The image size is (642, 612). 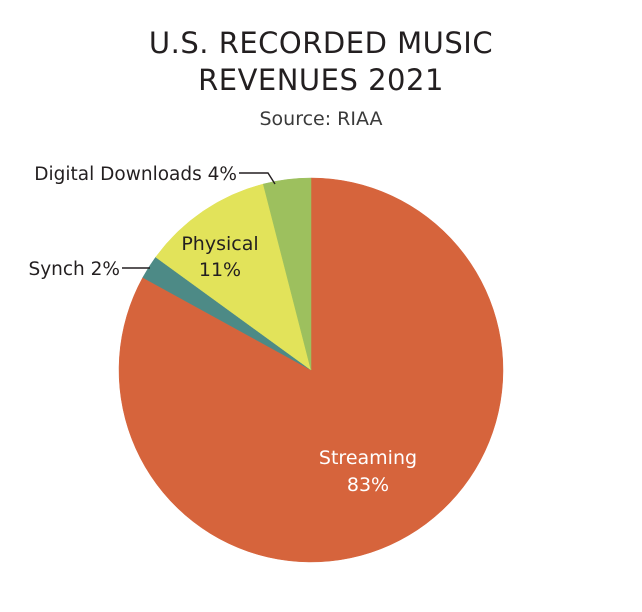 I want to click on pie-slice-digital-downloads, so click(x=287, y=274).